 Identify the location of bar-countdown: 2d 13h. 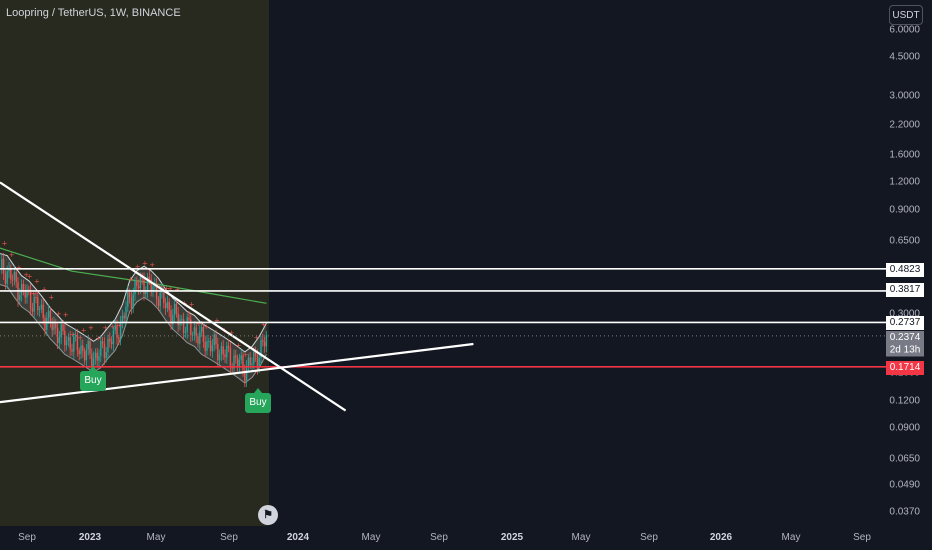
(905, 350).